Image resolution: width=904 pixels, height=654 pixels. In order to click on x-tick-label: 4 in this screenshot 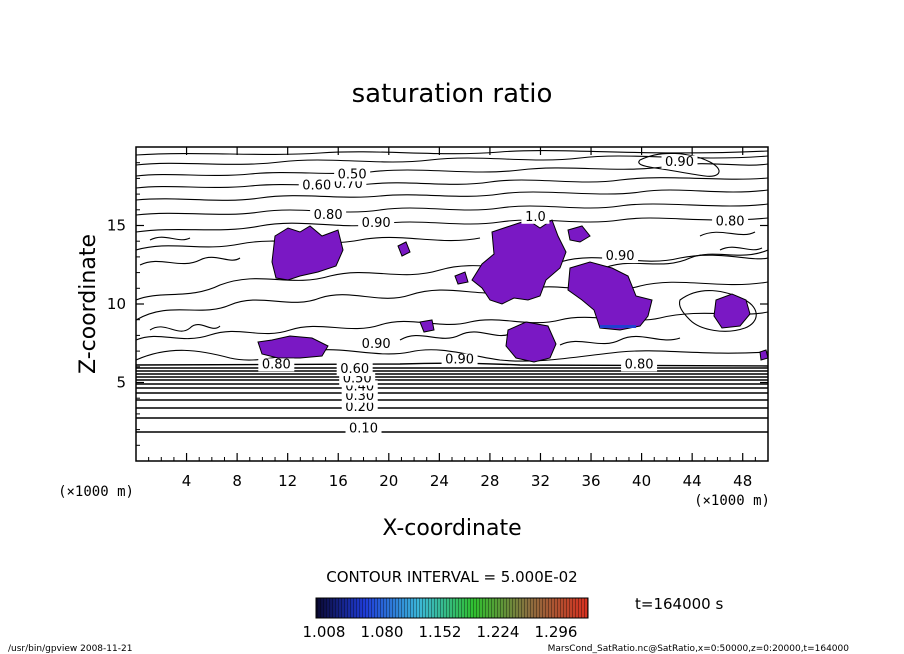, I will do `click(187, 481)`.